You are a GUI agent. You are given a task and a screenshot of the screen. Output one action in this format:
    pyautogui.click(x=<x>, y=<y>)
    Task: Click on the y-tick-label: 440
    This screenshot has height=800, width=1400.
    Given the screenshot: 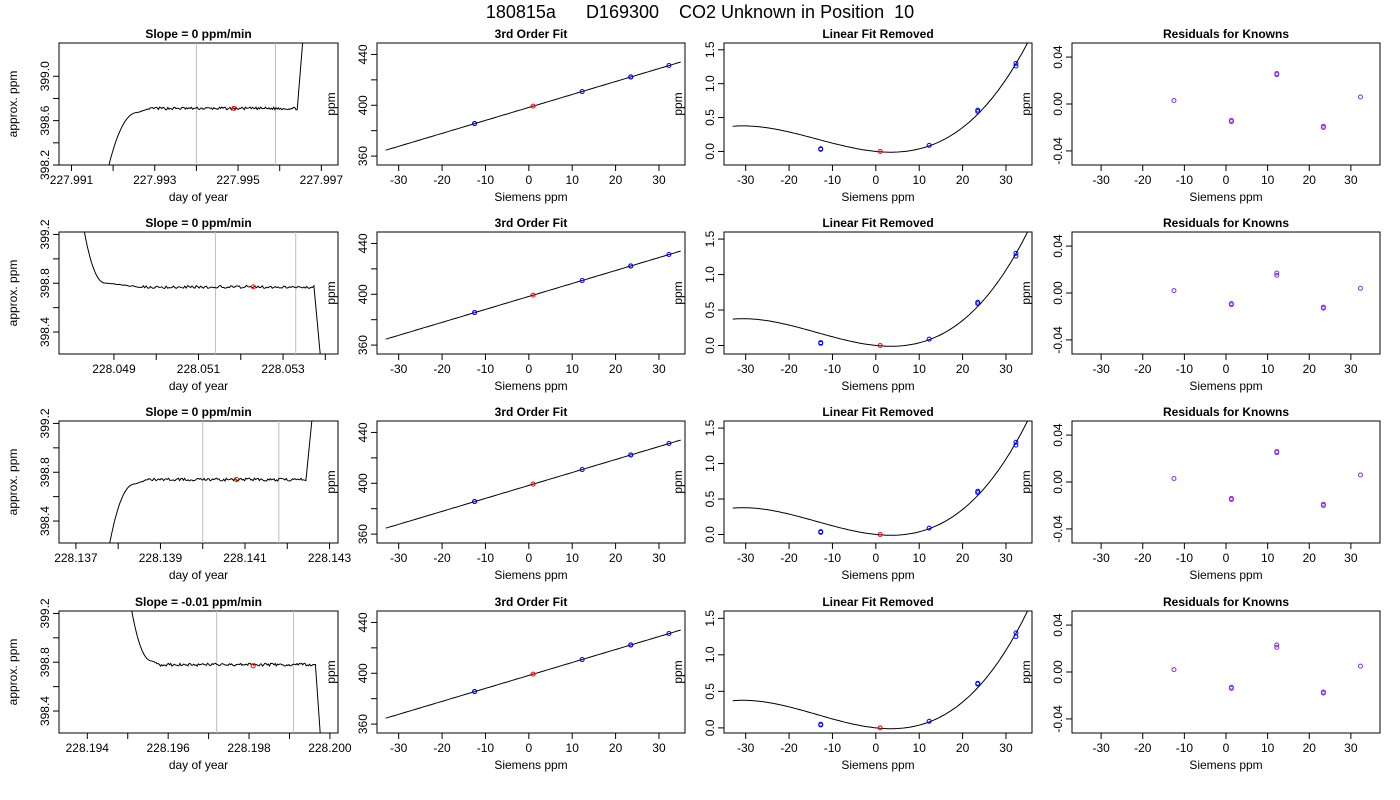 What is the action you would take?
    pyautogui.click(x=363, y=432)
    